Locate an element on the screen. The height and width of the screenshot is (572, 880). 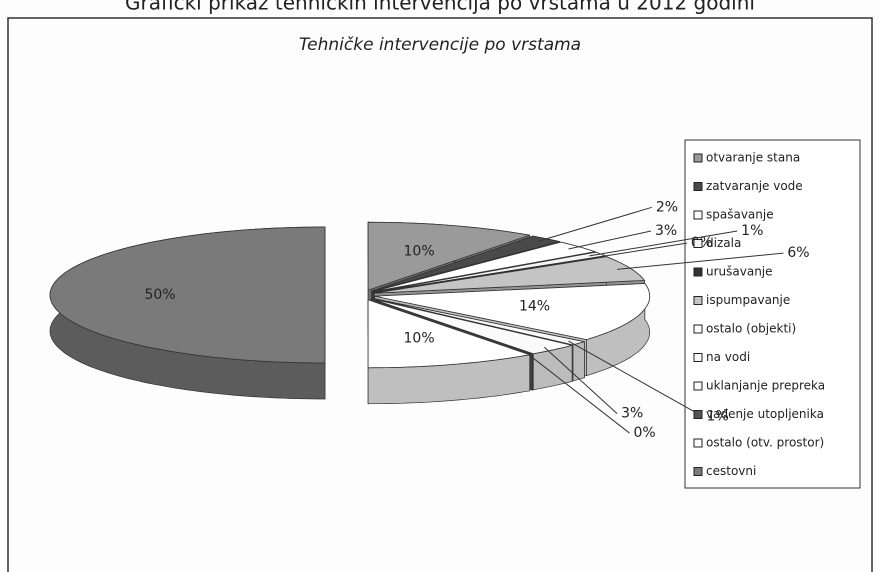
legend-label: spašavanje is located at coordinates (740, 215).